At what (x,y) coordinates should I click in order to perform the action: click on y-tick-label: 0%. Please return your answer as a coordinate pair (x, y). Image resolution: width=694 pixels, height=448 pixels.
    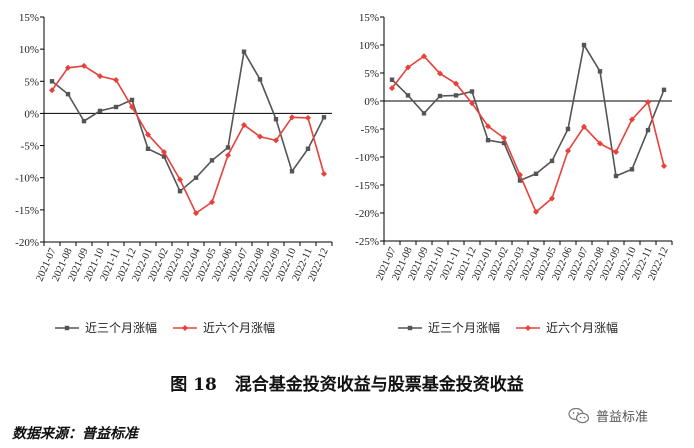
    Looking at the image, I should click on (371, 102).